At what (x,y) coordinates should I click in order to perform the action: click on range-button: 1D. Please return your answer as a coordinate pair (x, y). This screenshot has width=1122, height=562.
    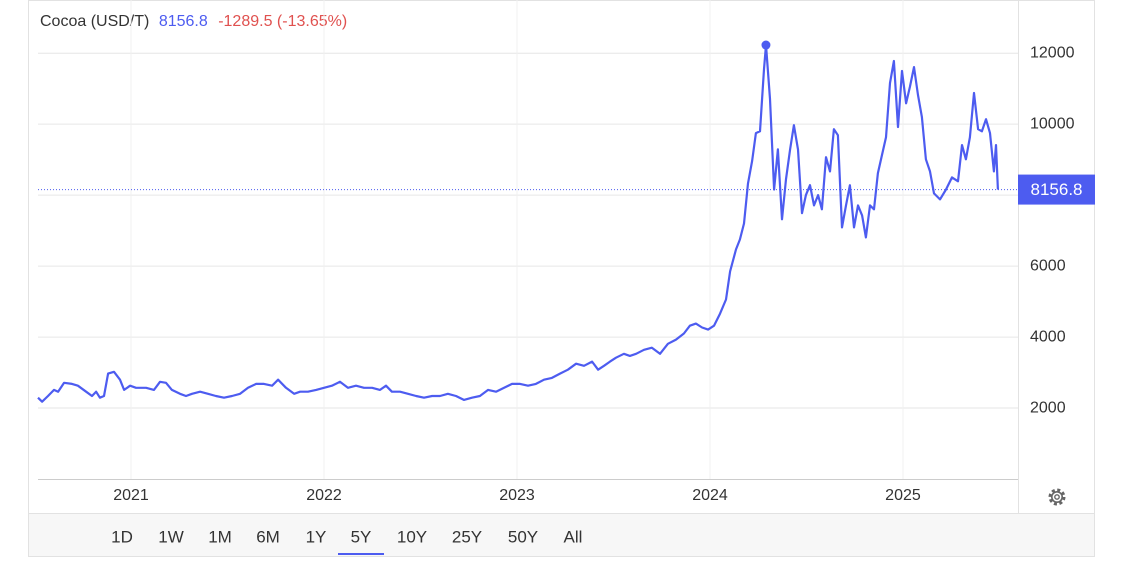
    Looking at the image, I should click on (122, 536).